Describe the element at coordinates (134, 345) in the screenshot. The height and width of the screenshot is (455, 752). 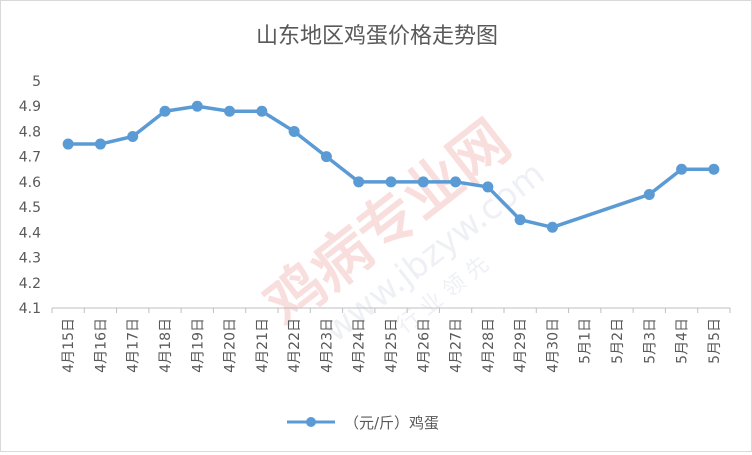
I see `x-tick-label: 4月17日` at that location.